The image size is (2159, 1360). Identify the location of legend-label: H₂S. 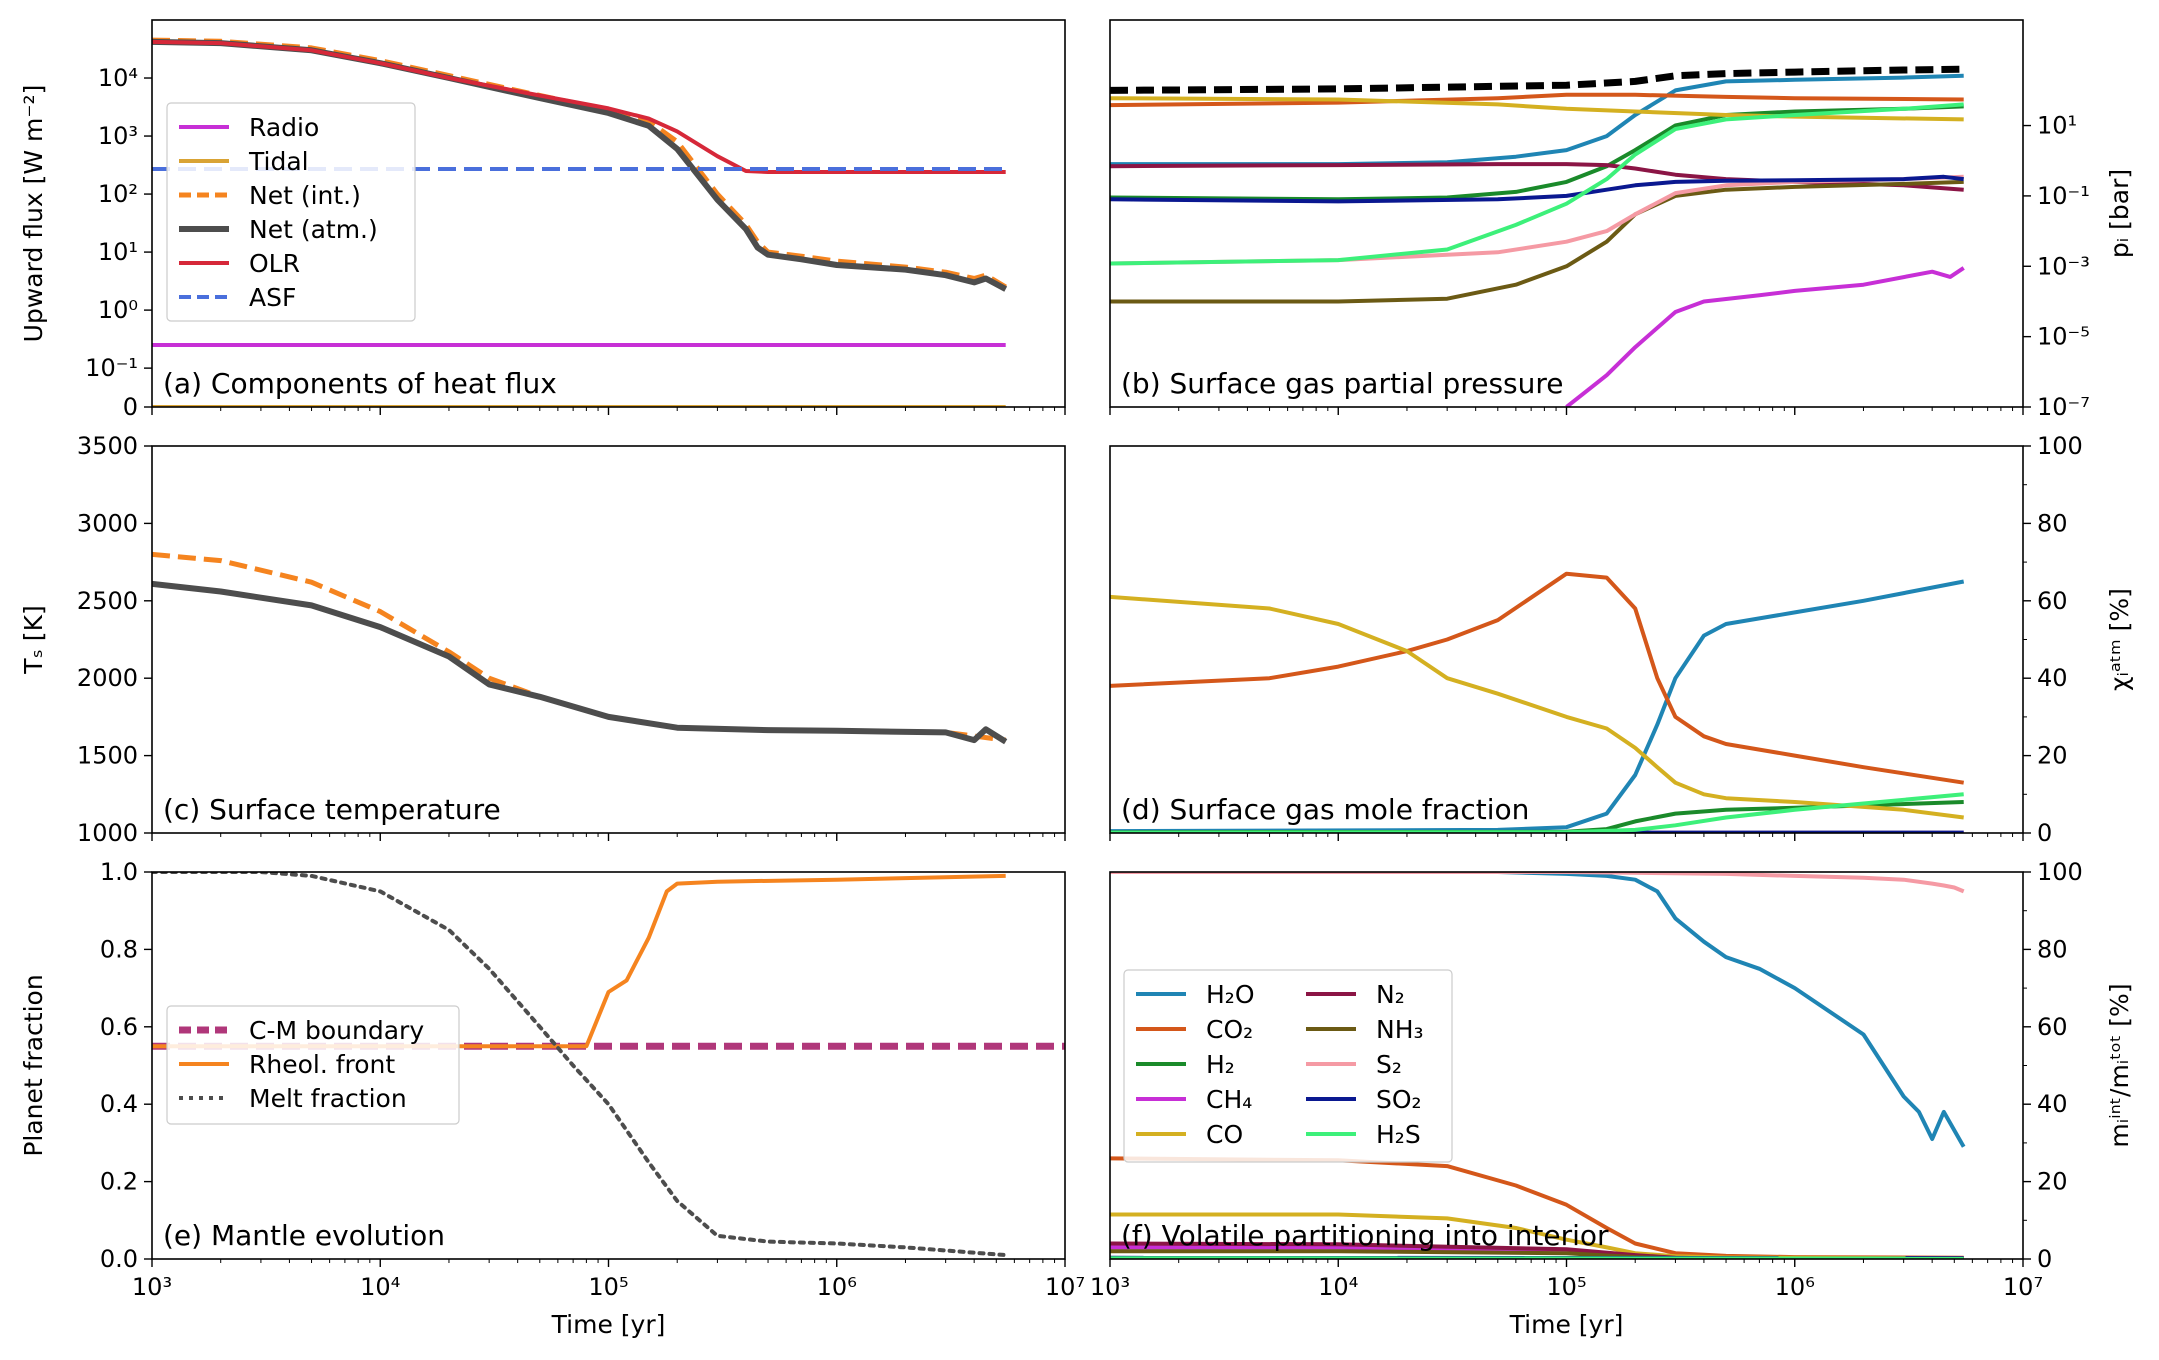
(1398, 1134).